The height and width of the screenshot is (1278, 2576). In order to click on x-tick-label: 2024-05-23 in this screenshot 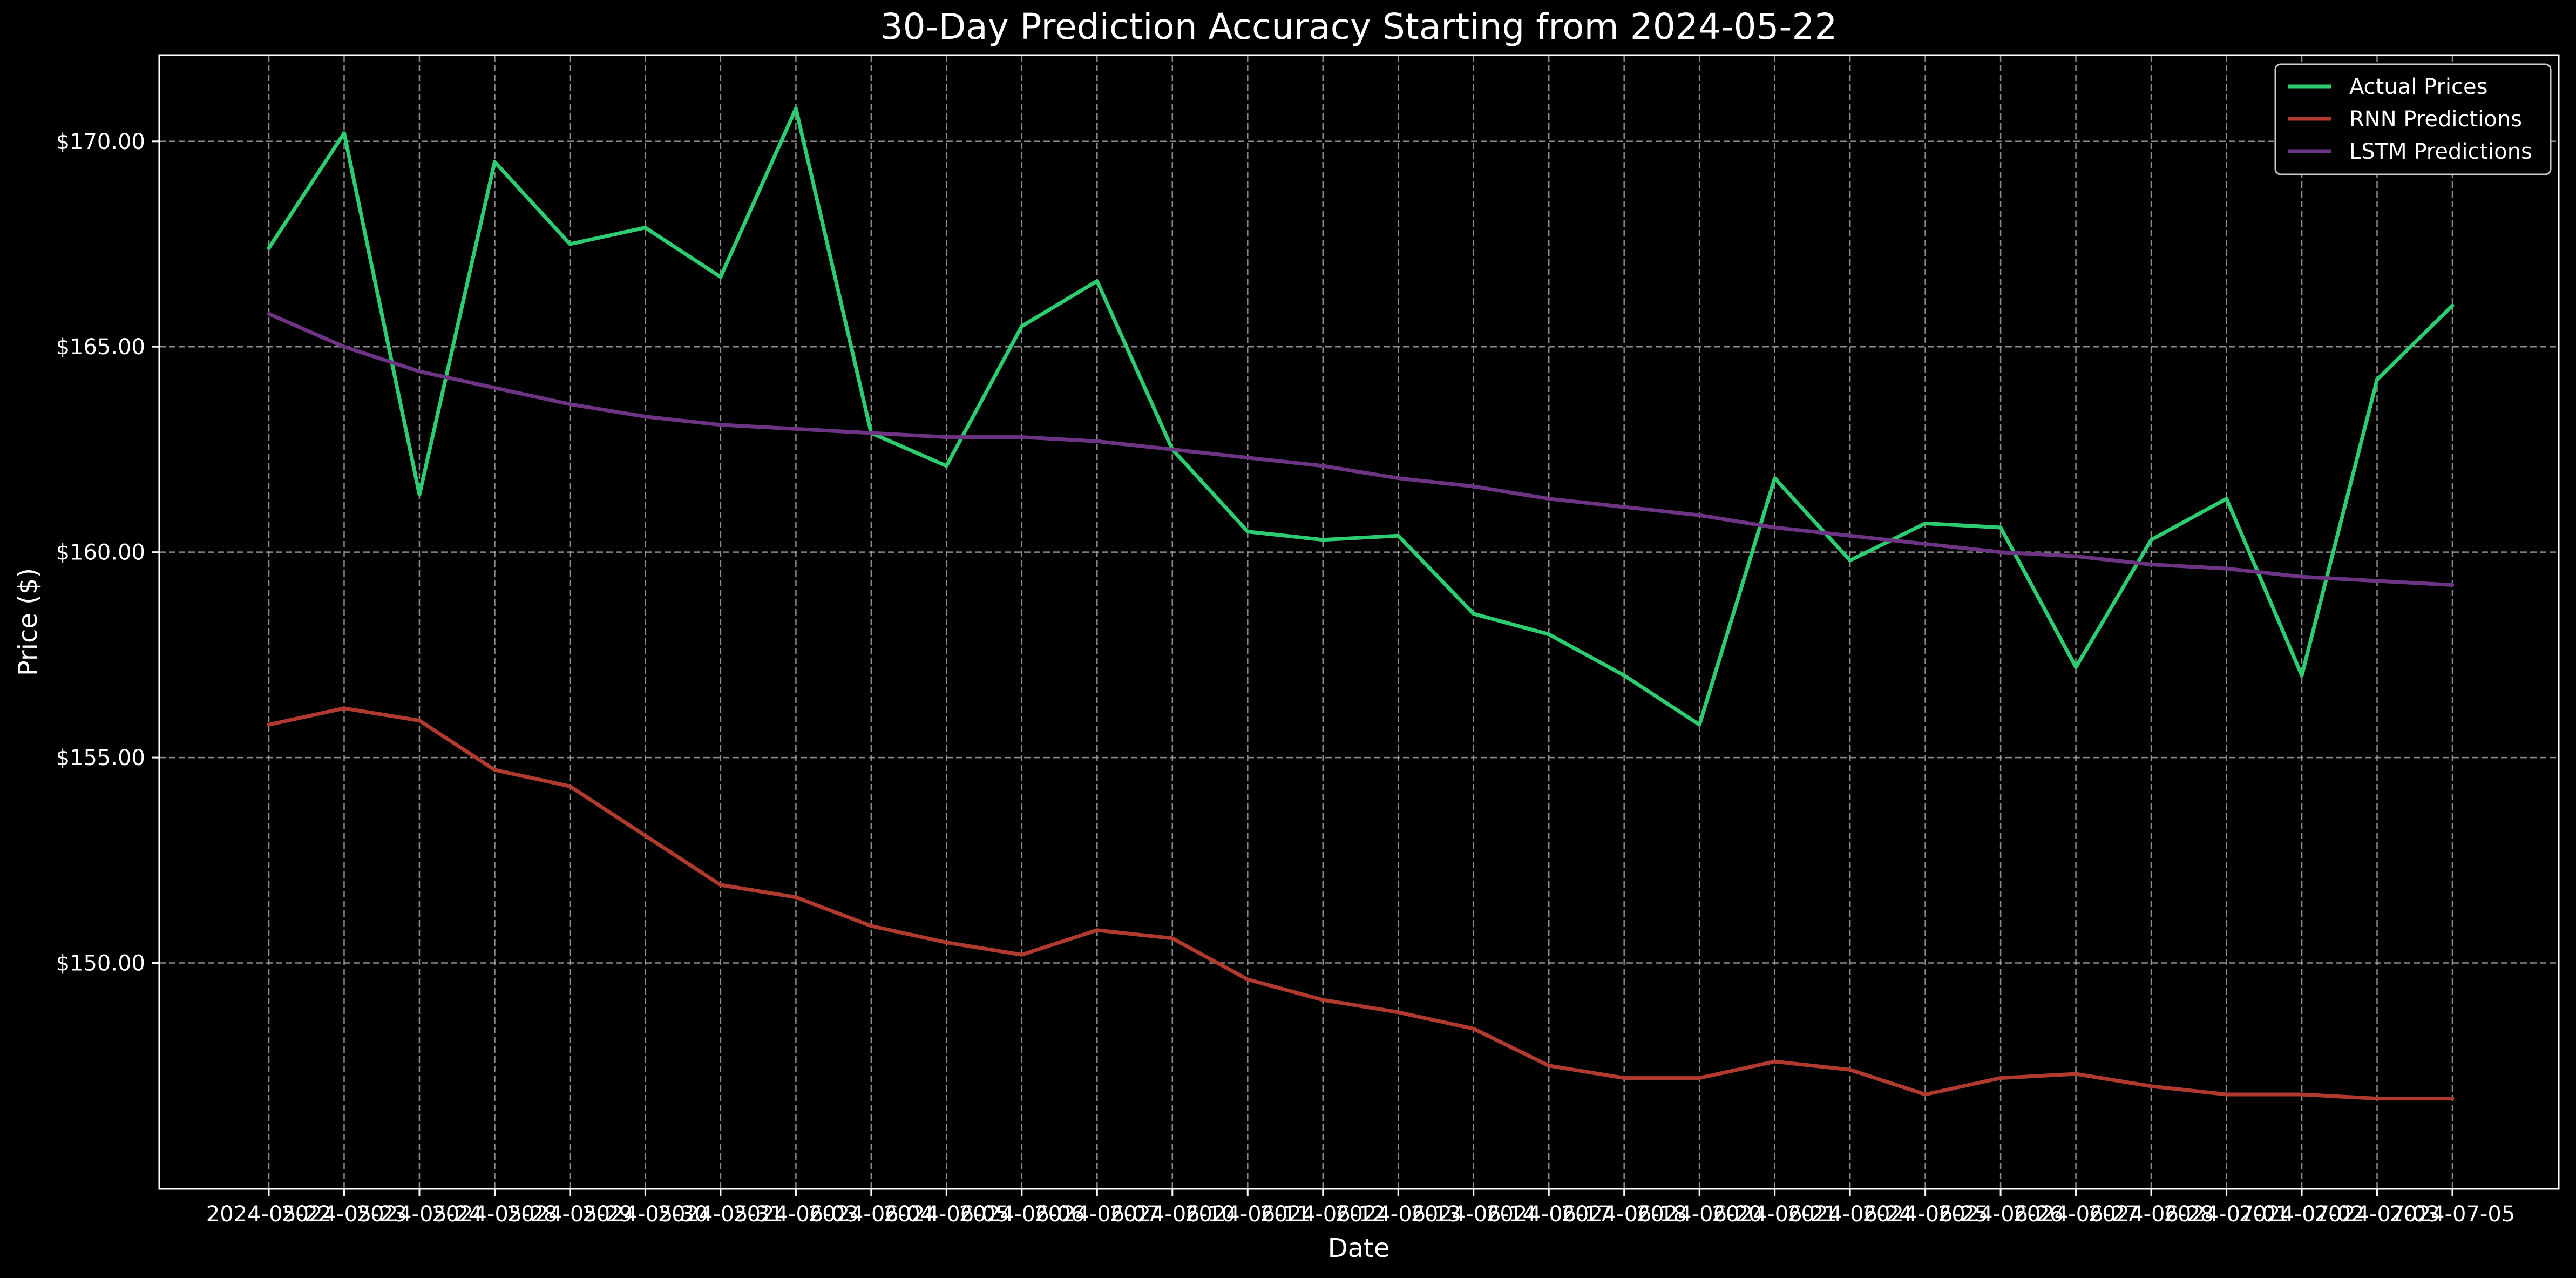, I will do `click(343, 1214)`.